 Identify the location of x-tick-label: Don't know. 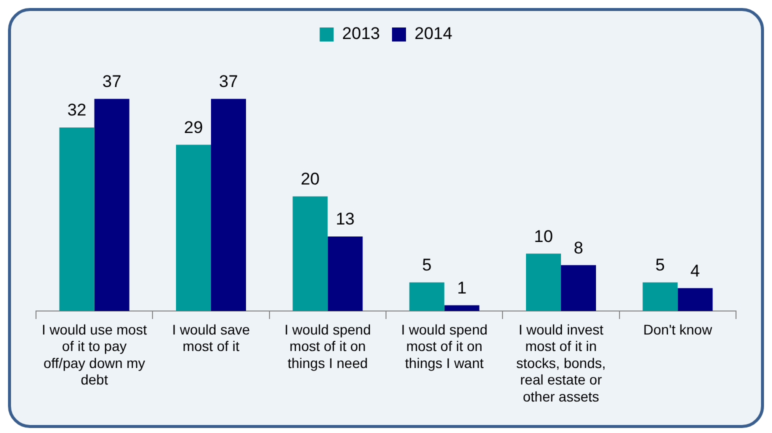
(678, 329).